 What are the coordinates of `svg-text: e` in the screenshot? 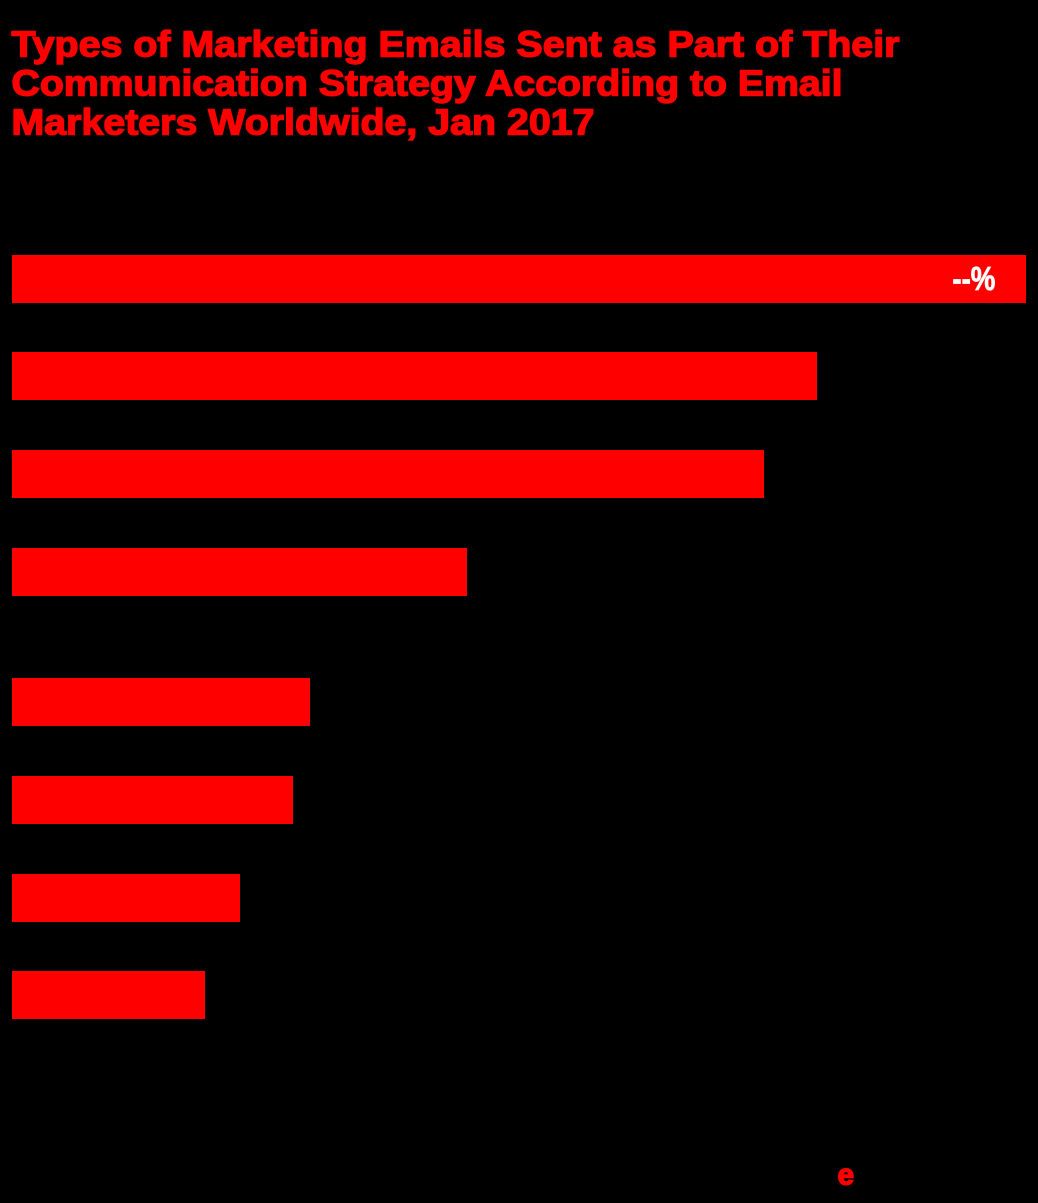 It's located at (846, 1175).